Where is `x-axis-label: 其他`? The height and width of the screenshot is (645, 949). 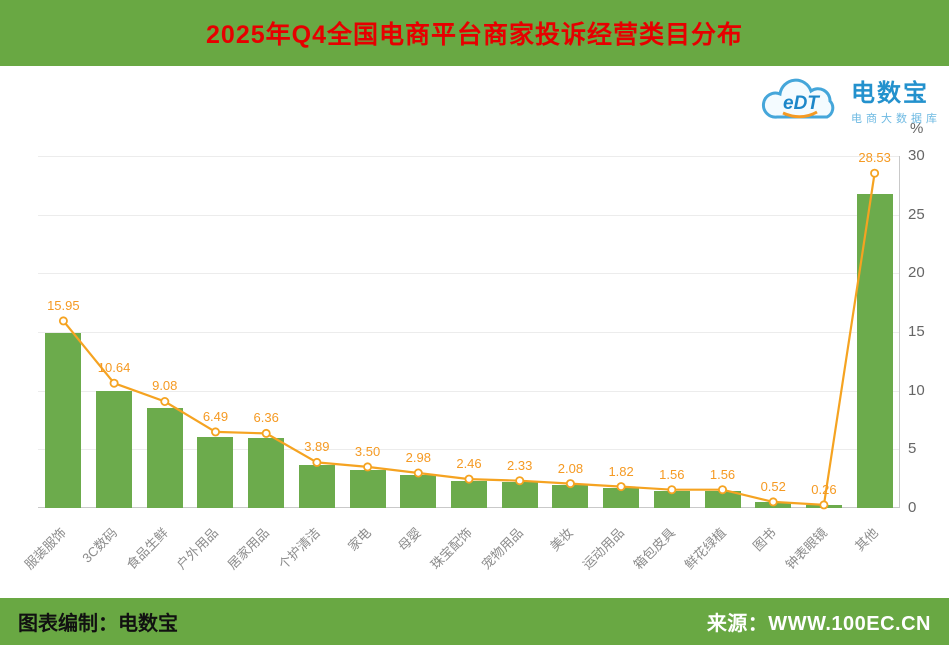
x-axis-label: 其他 is located at coordinates (866, 539).